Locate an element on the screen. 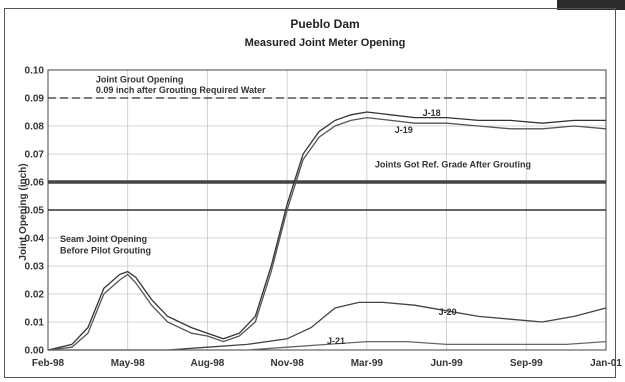  series-line is located at coordinates (327, 345).